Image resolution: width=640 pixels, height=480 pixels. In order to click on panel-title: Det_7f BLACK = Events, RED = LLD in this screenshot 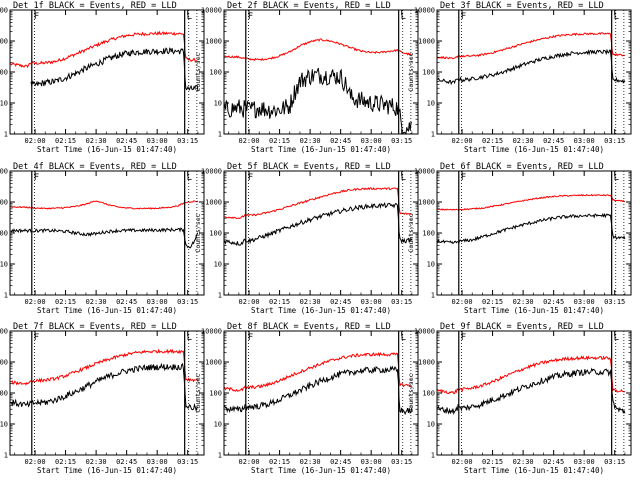, I will do `click(95, 327)`.